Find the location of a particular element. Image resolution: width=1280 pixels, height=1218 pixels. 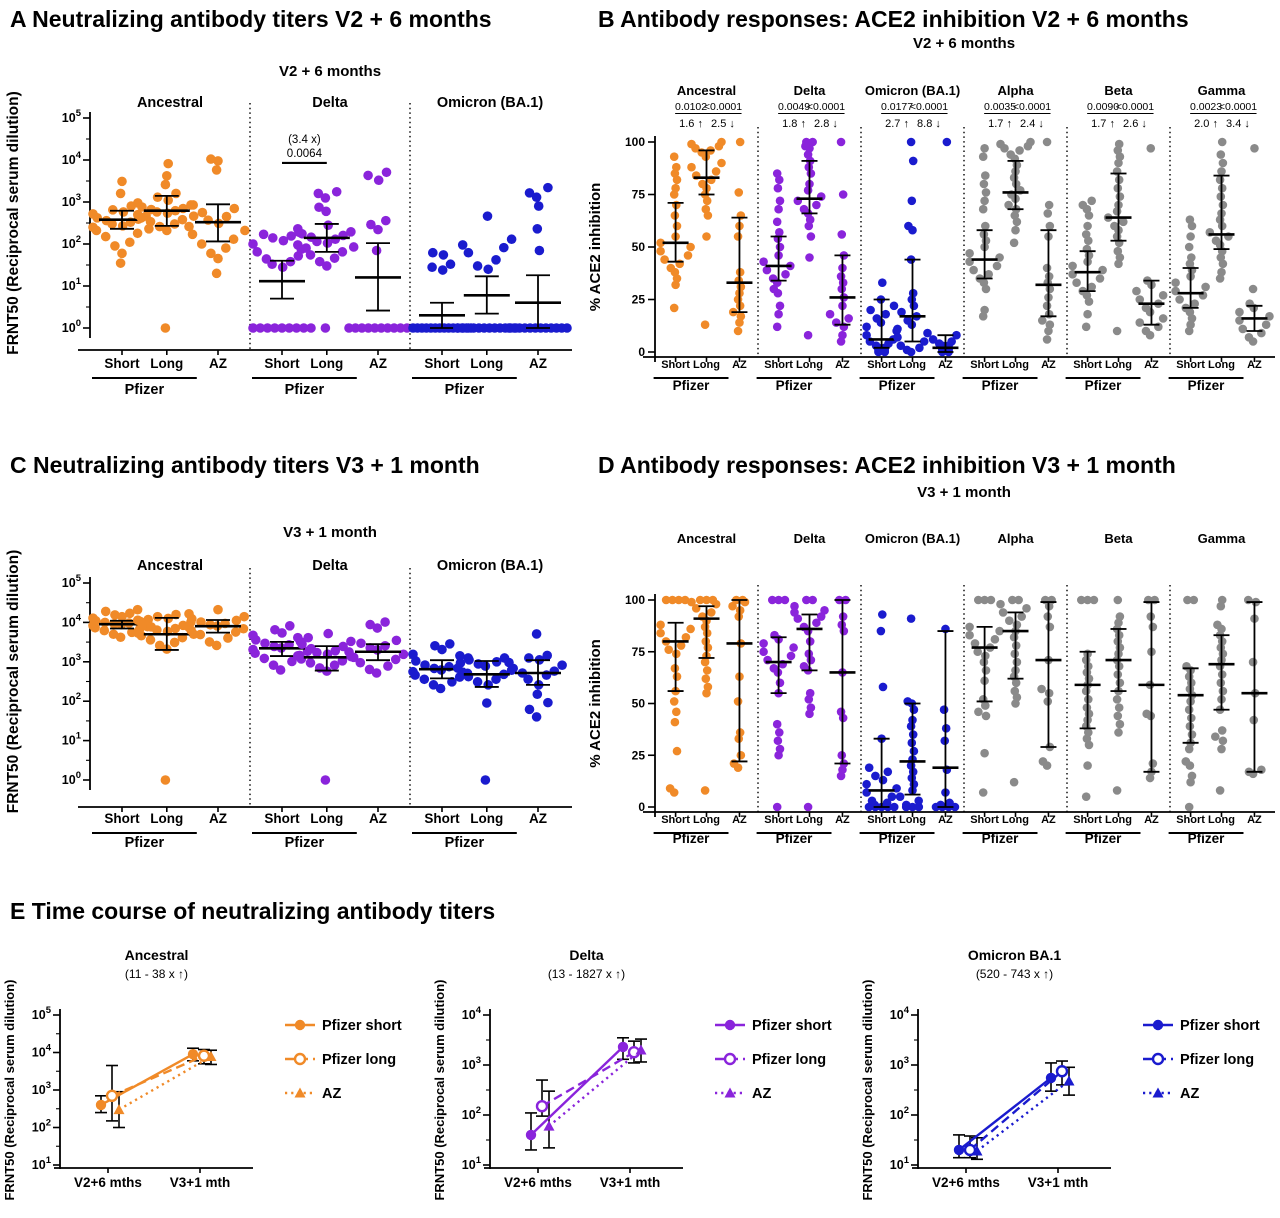

svg-text: 75 is located at coordinates (639, 652).